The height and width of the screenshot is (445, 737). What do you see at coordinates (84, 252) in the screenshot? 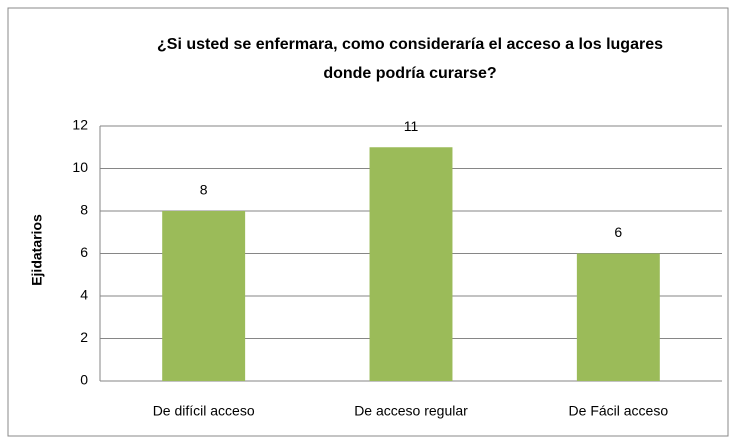
I see `y-tick-label: 6` at bounding box center [84, 252].